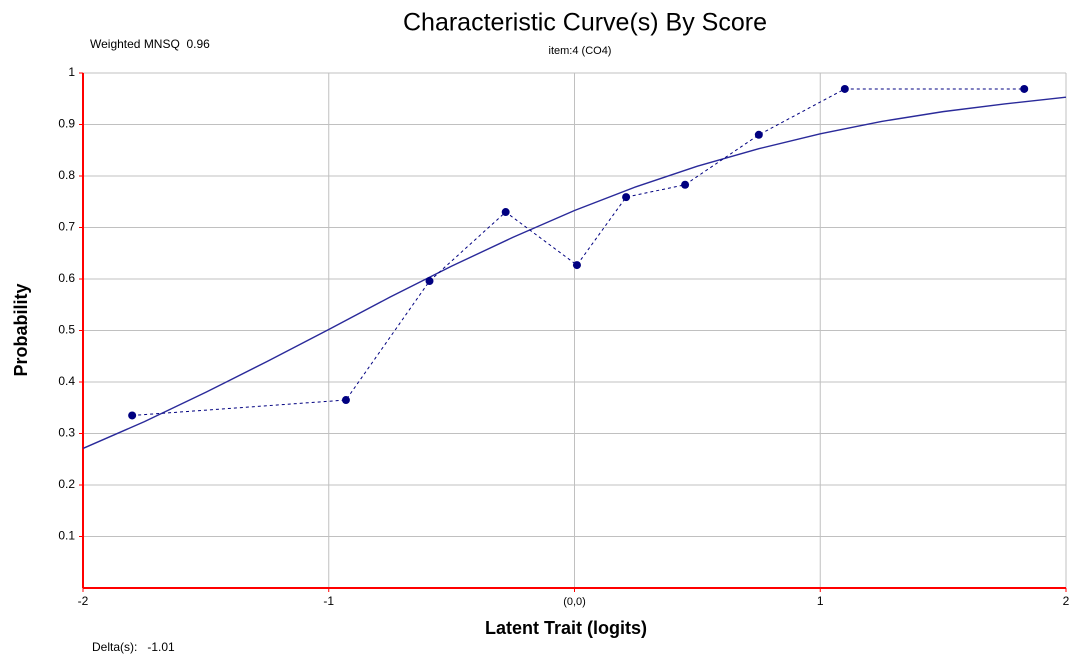 Image resolution: width=1072 pixels, height=659 pixels. What do you see at coordinates (66, 433) in the screenshot?
I see `y-tick-label: 0.3` at bounding box center [66, 433].